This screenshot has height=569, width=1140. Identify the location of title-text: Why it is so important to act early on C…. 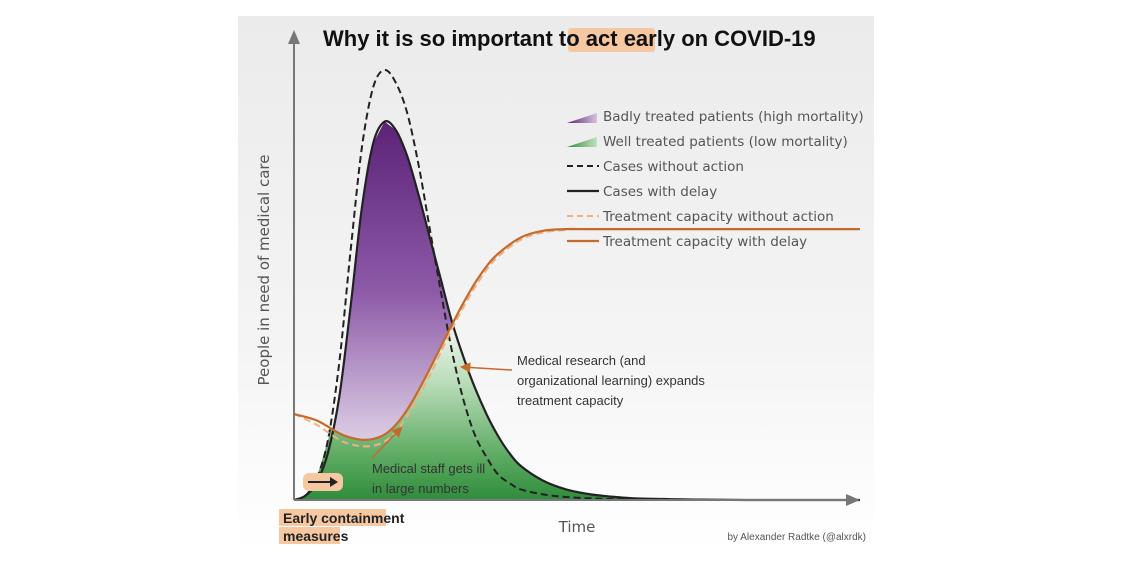
(569, 38).